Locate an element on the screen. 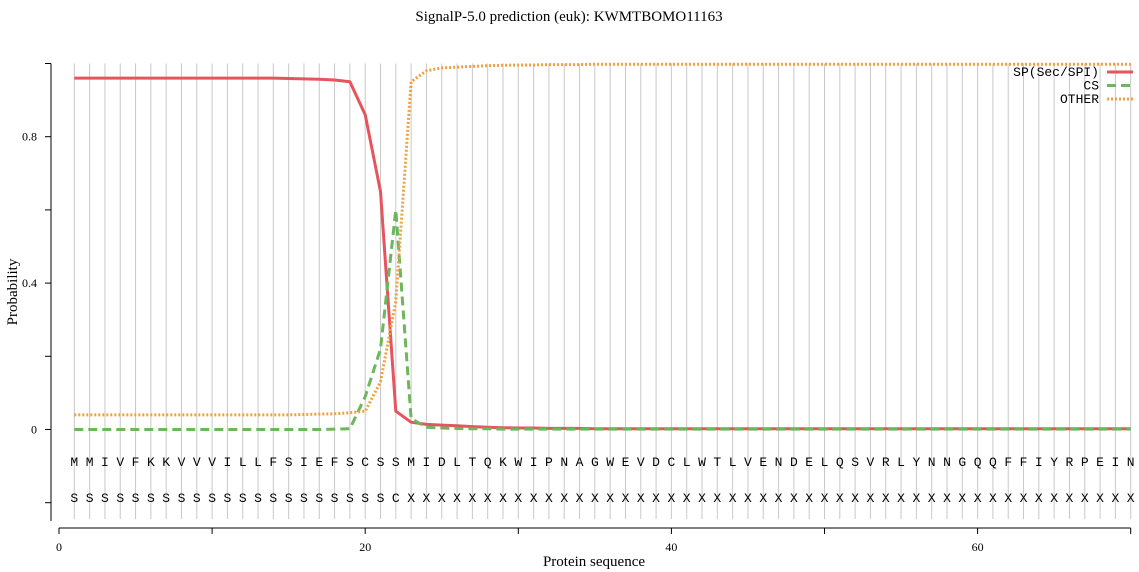 This screenshot has height=572, width=1139. x-tick-label: 40 is located at coordinates (671, 547).